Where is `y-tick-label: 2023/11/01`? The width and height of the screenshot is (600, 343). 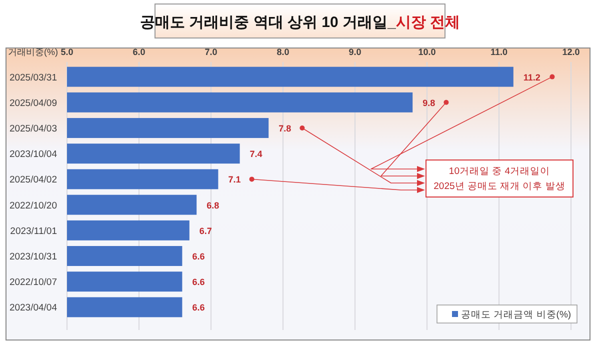 y-tick-label: 2023/11/01 is located at coordinates (33, 231).